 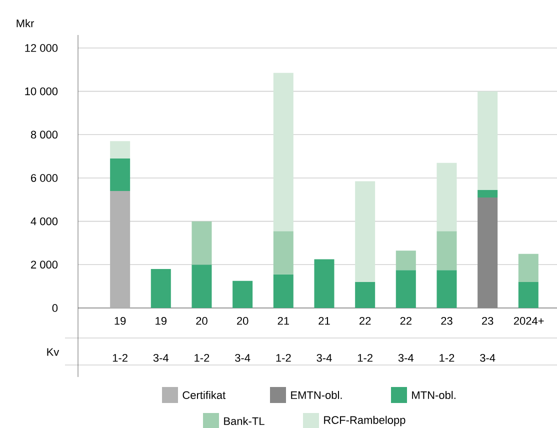 I want to click on category-label: 22 1-2, so click(x=365, y=339).